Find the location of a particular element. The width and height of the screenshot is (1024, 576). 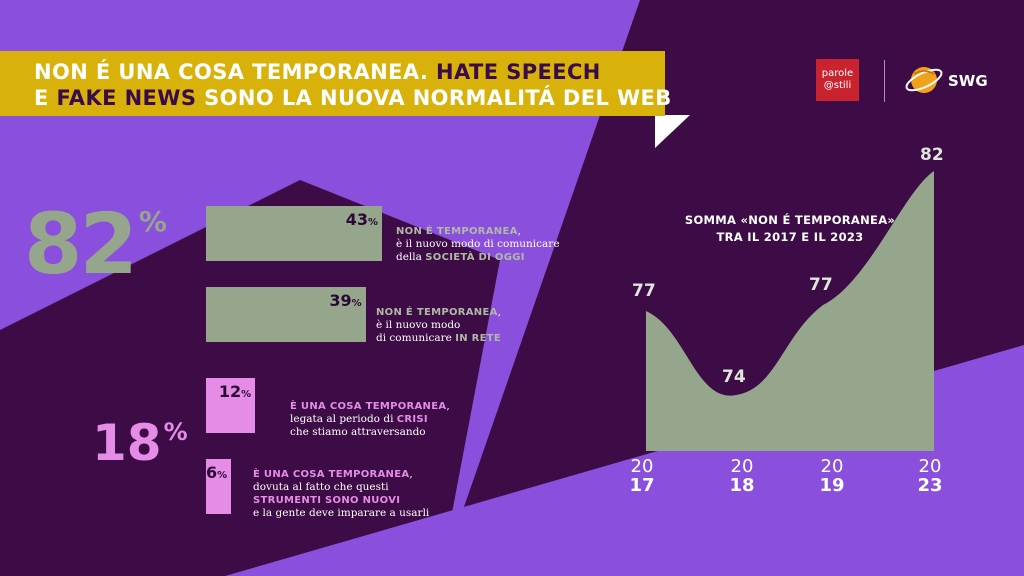

bar-strumenti-nuovi is located at coordinates (218, 486).